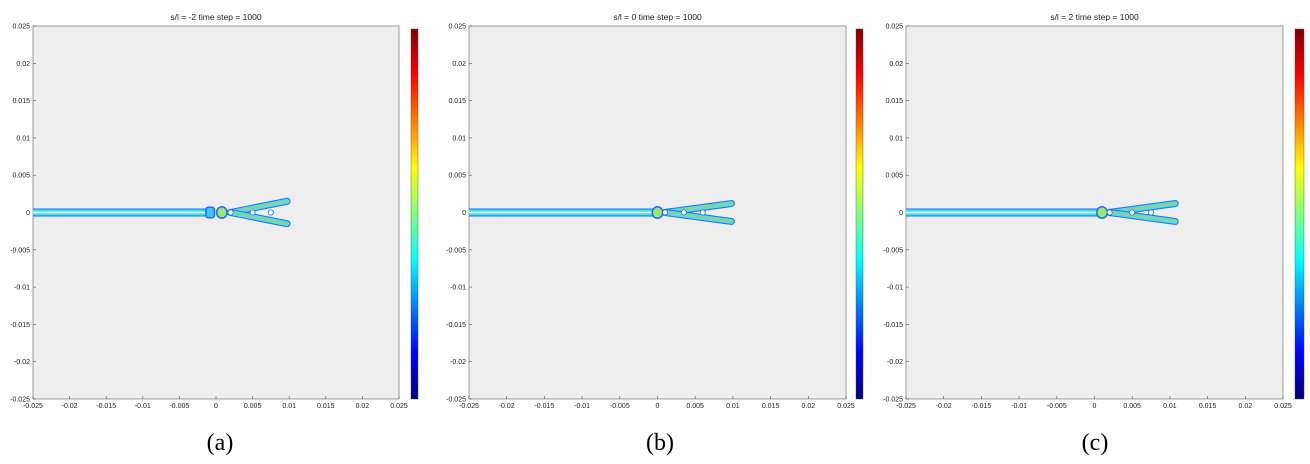 The height and width of the screenshot is (464, 1310). Describe the element at coordinates (1095, 443) in the screenshot. I see `caption-c: (c)` at that location.